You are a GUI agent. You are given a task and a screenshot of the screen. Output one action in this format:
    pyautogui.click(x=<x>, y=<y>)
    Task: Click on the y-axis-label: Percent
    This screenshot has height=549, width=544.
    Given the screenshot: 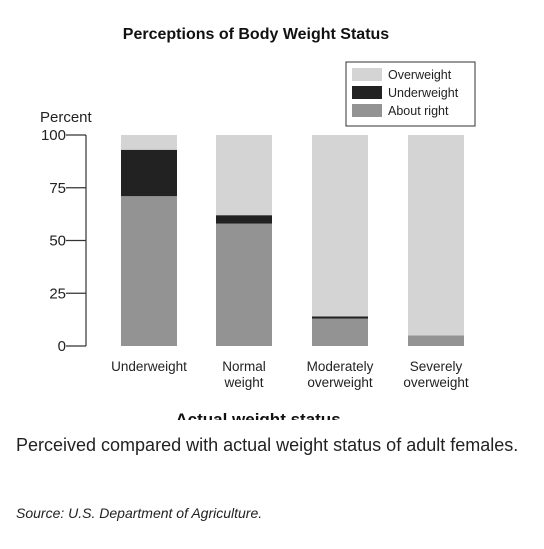 What is the action you would take?
    pyautogui.click(x=66, y=117)
    